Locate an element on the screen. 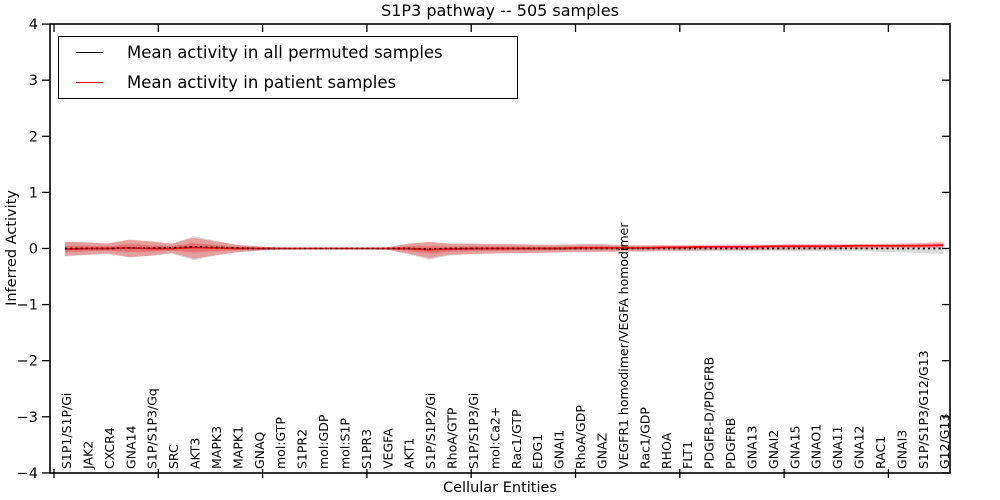 The height and width of the screenshot is (500, 1000). x-category-label: EDG1 is located at coordinates (537, 451).